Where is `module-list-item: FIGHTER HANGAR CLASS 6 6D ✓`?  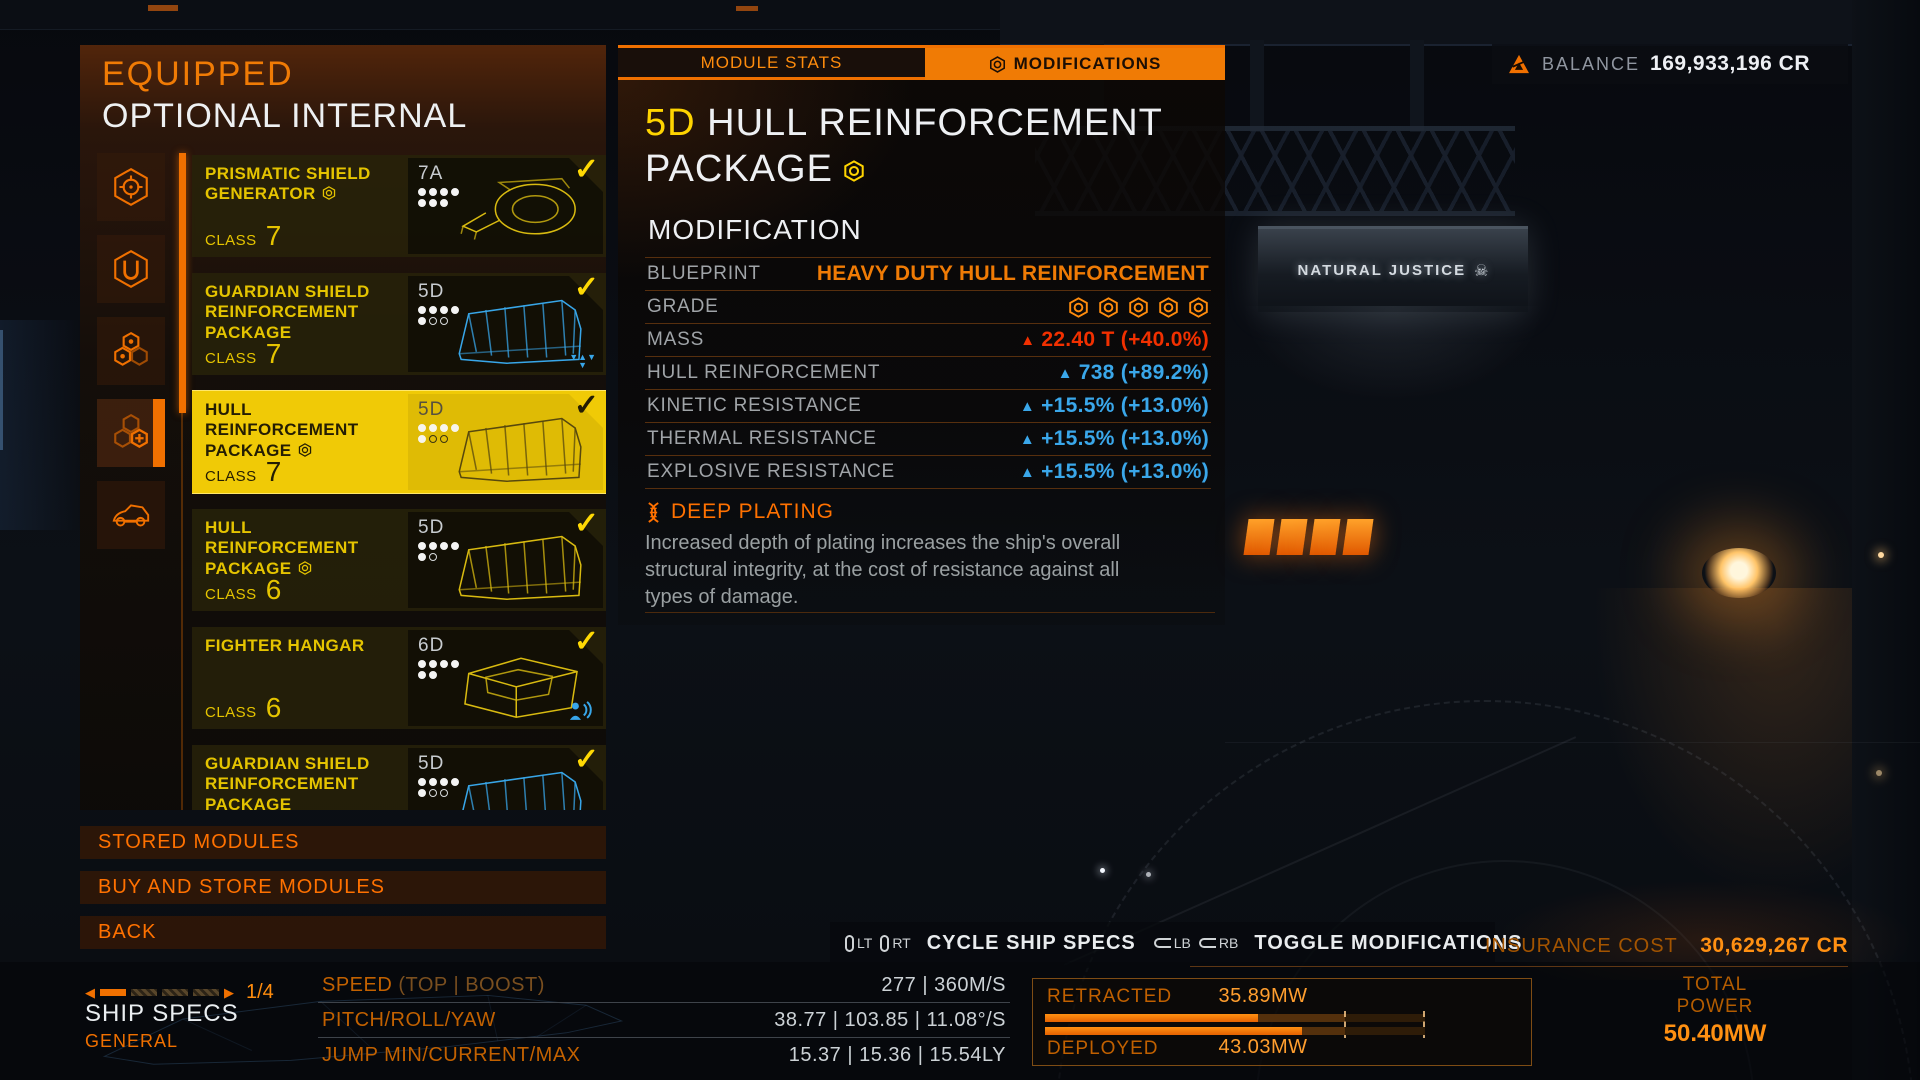
module-list-item: FIGHTER HANGAR CLASS 6 6D ✓ is located at coordinates (399, 677).